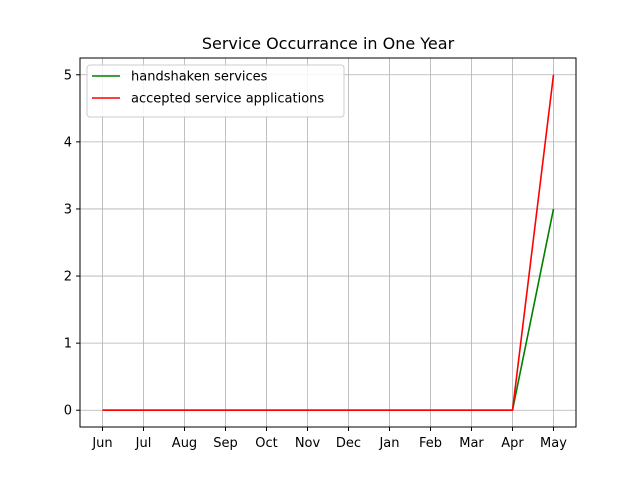  Describe the element at coordinates (512, 443) in the screenshot. I see `x-tick-label: Apr` at that location.